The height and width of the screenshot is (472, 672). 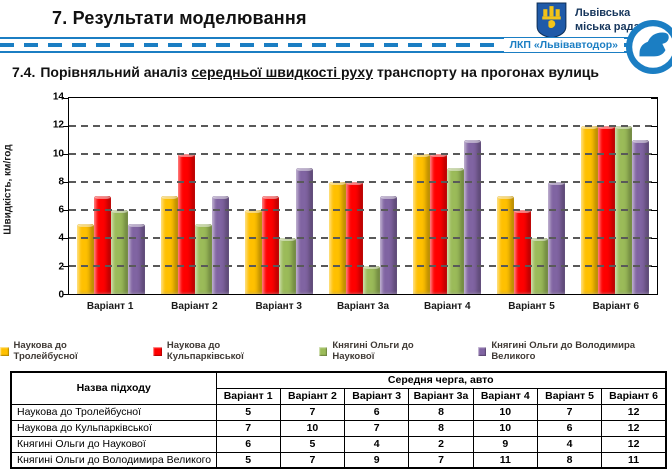 I want to click on table-row: Наукова до Кульпарківської 7 10 7 8 10 6 12, so click(x=338, y=428).